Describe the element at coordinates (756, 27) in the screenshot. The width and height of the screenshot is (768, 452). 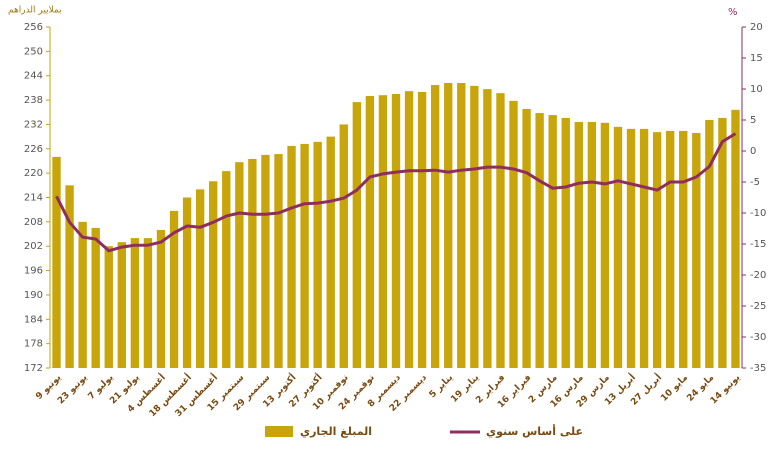
I see `y2-tick-label: 20` at that location.